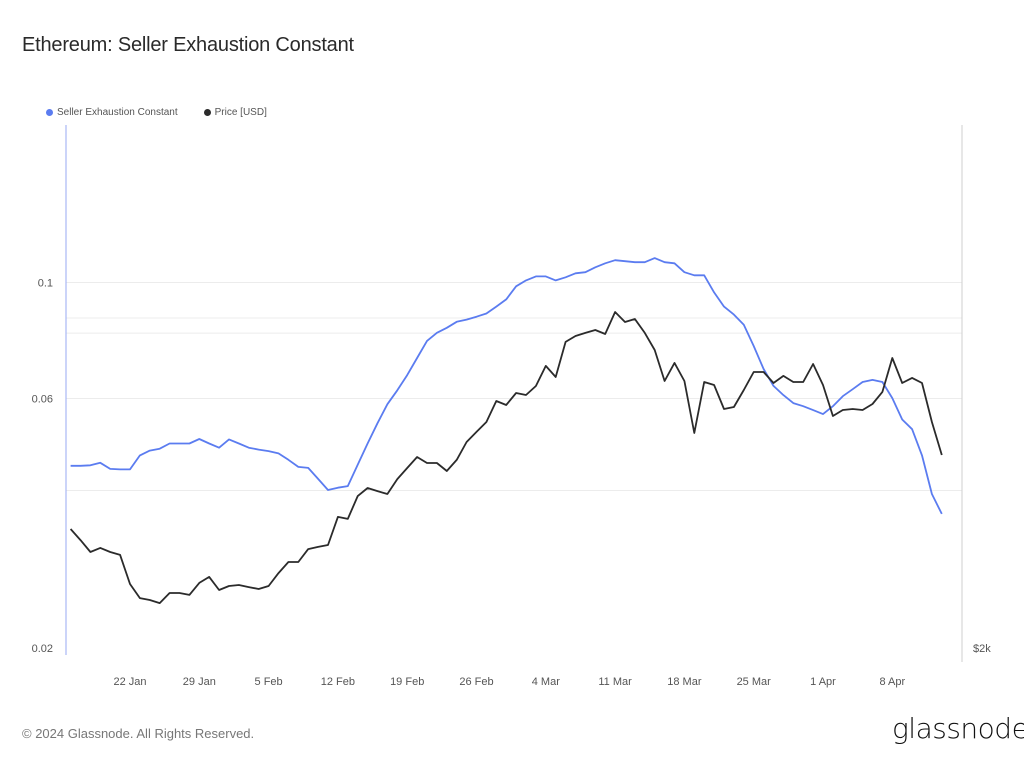 The image size is (1024, 768). I want to click on legend-dot-sec, so click(49, 112).